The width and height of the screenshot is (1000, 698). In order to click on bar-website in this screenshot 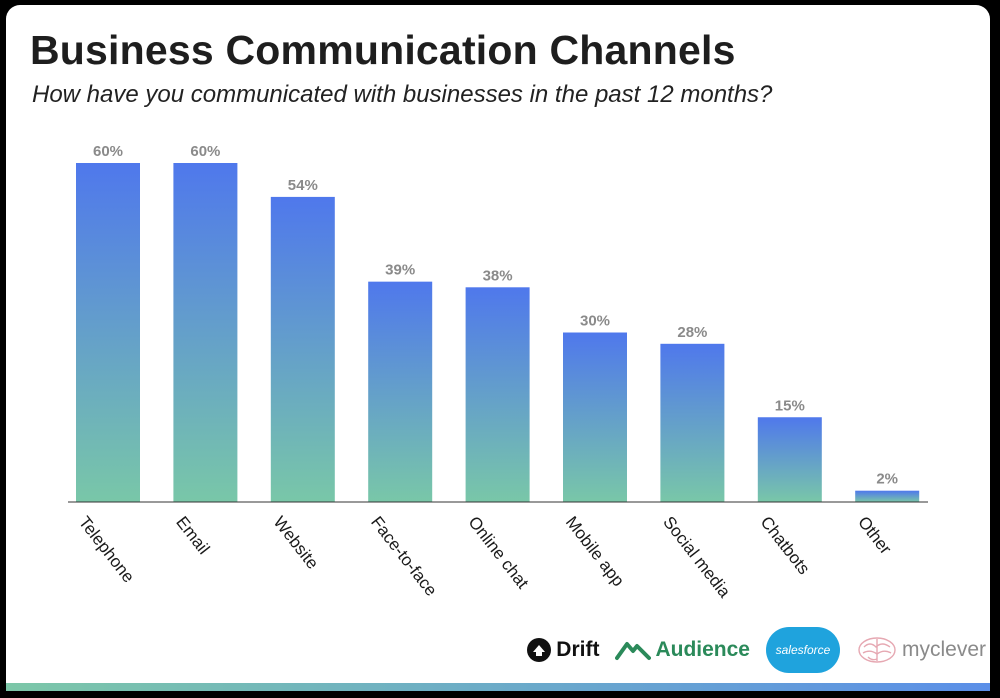, I will do `click(302, 349)`.